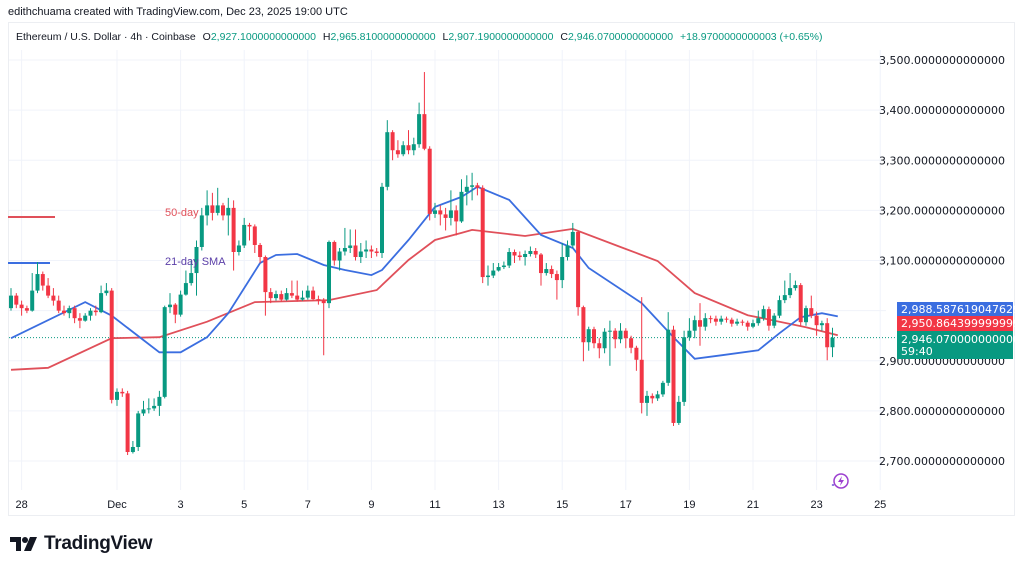  I want to click on tradingview-logo-icon, so click(23, 544).